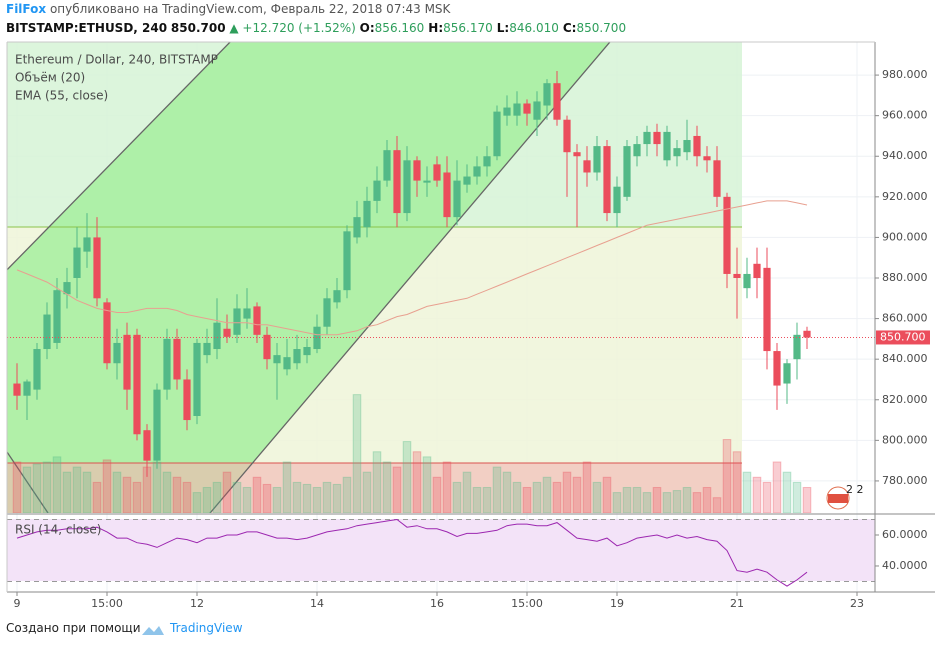 The image size is (935, 650). Describe the element at coordinates (905, 399) in the screenshot. I see `y-tick-label: 820.000` at that location.